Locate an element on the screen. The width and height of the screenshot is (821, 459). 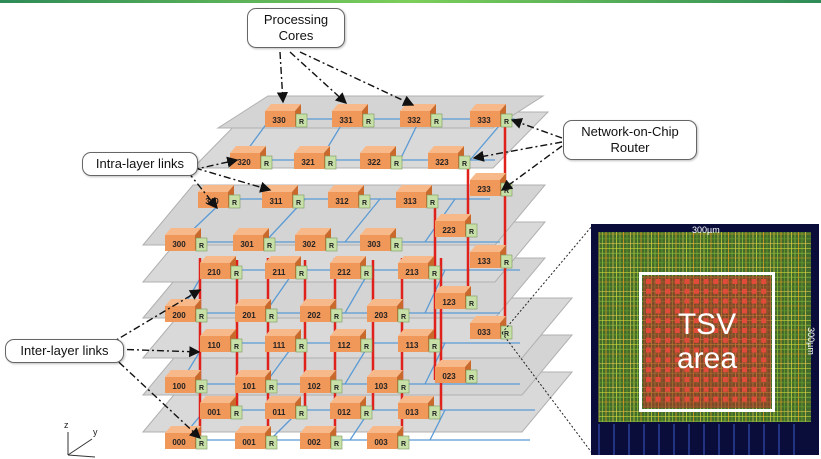
core-id-label: 313 is located at coordinates (410, 201).